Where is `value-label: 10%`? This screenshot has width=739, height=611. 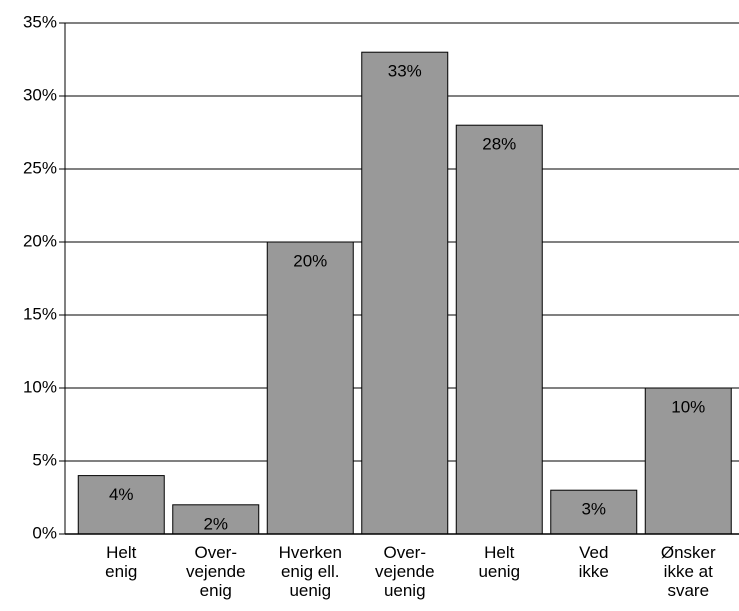
value-label: 10% is located at coordinates (688, 406).